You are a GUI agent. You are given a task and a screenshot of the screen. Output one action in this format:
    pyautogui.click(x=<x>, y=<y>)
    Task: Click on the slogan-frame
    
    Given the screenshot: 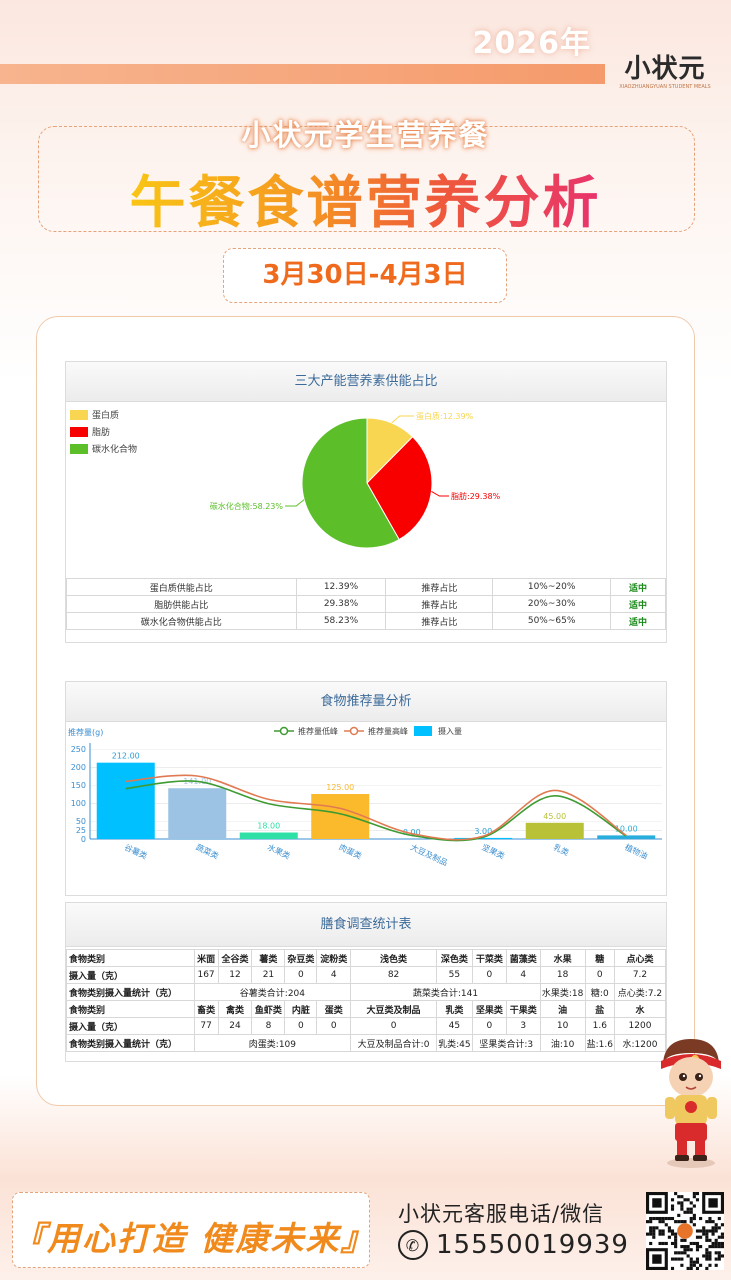 What is the action you would take?
    pyautogui.click(x=191, y=1230)
    